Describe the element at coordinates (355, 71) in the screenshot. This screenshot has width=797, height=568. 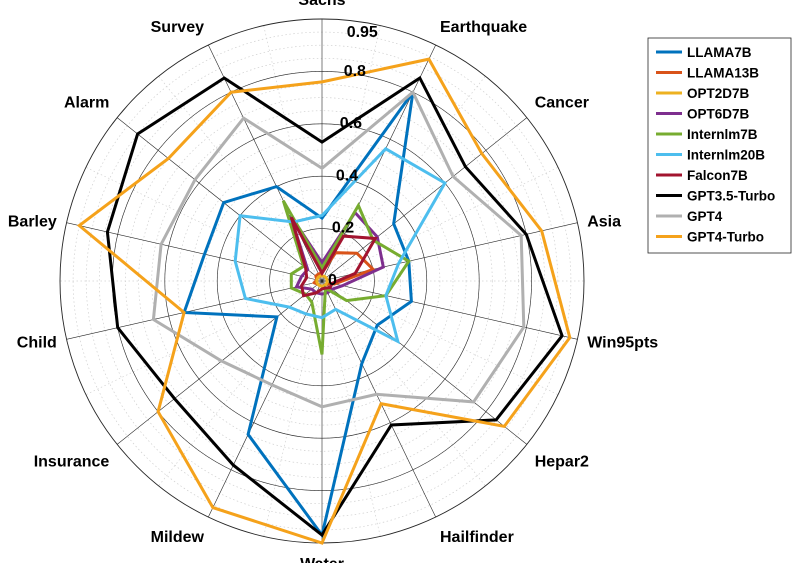
I see `radial-tick-label: 0.8` at that location.